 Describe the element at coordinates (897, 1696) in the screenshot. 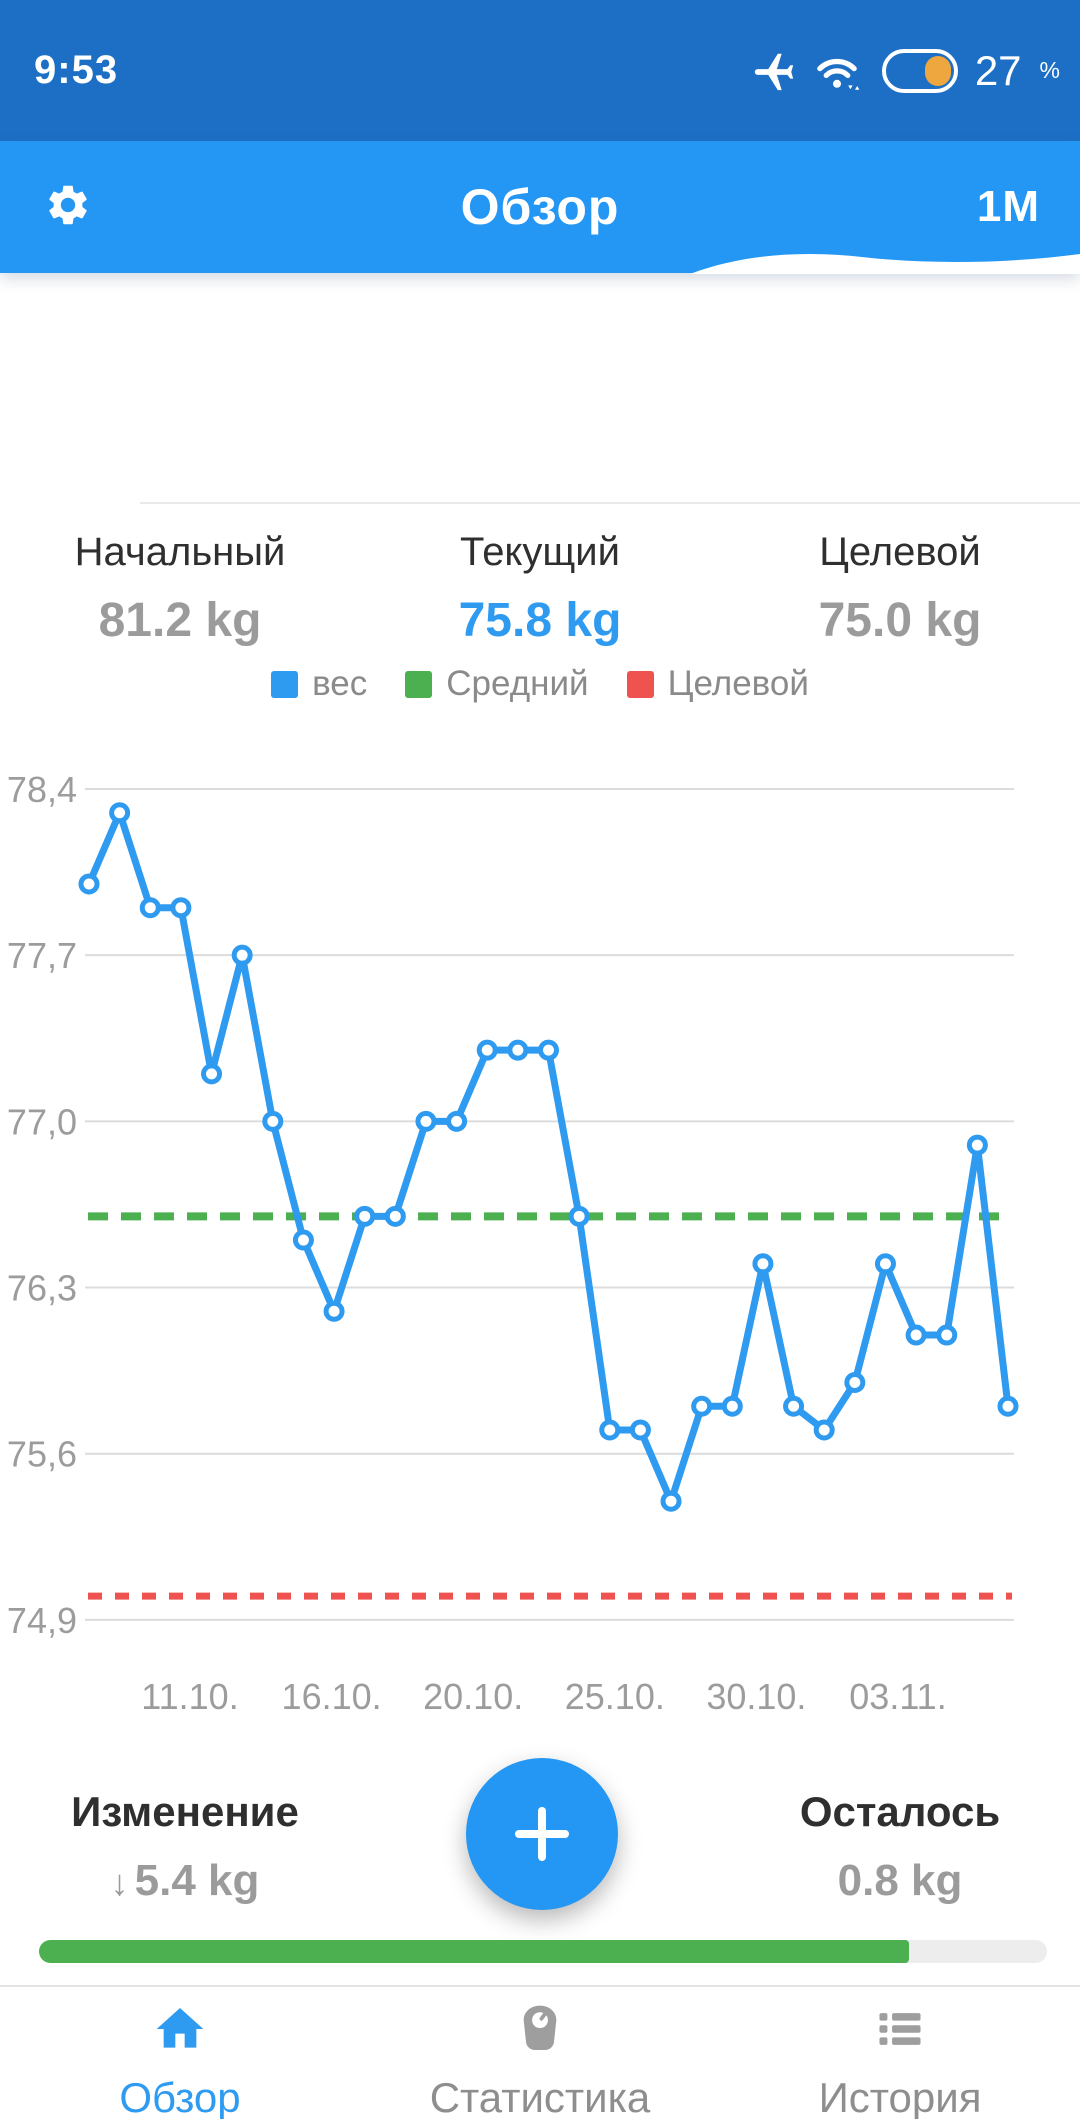

I see `svg-text: 03.11.` at that location.